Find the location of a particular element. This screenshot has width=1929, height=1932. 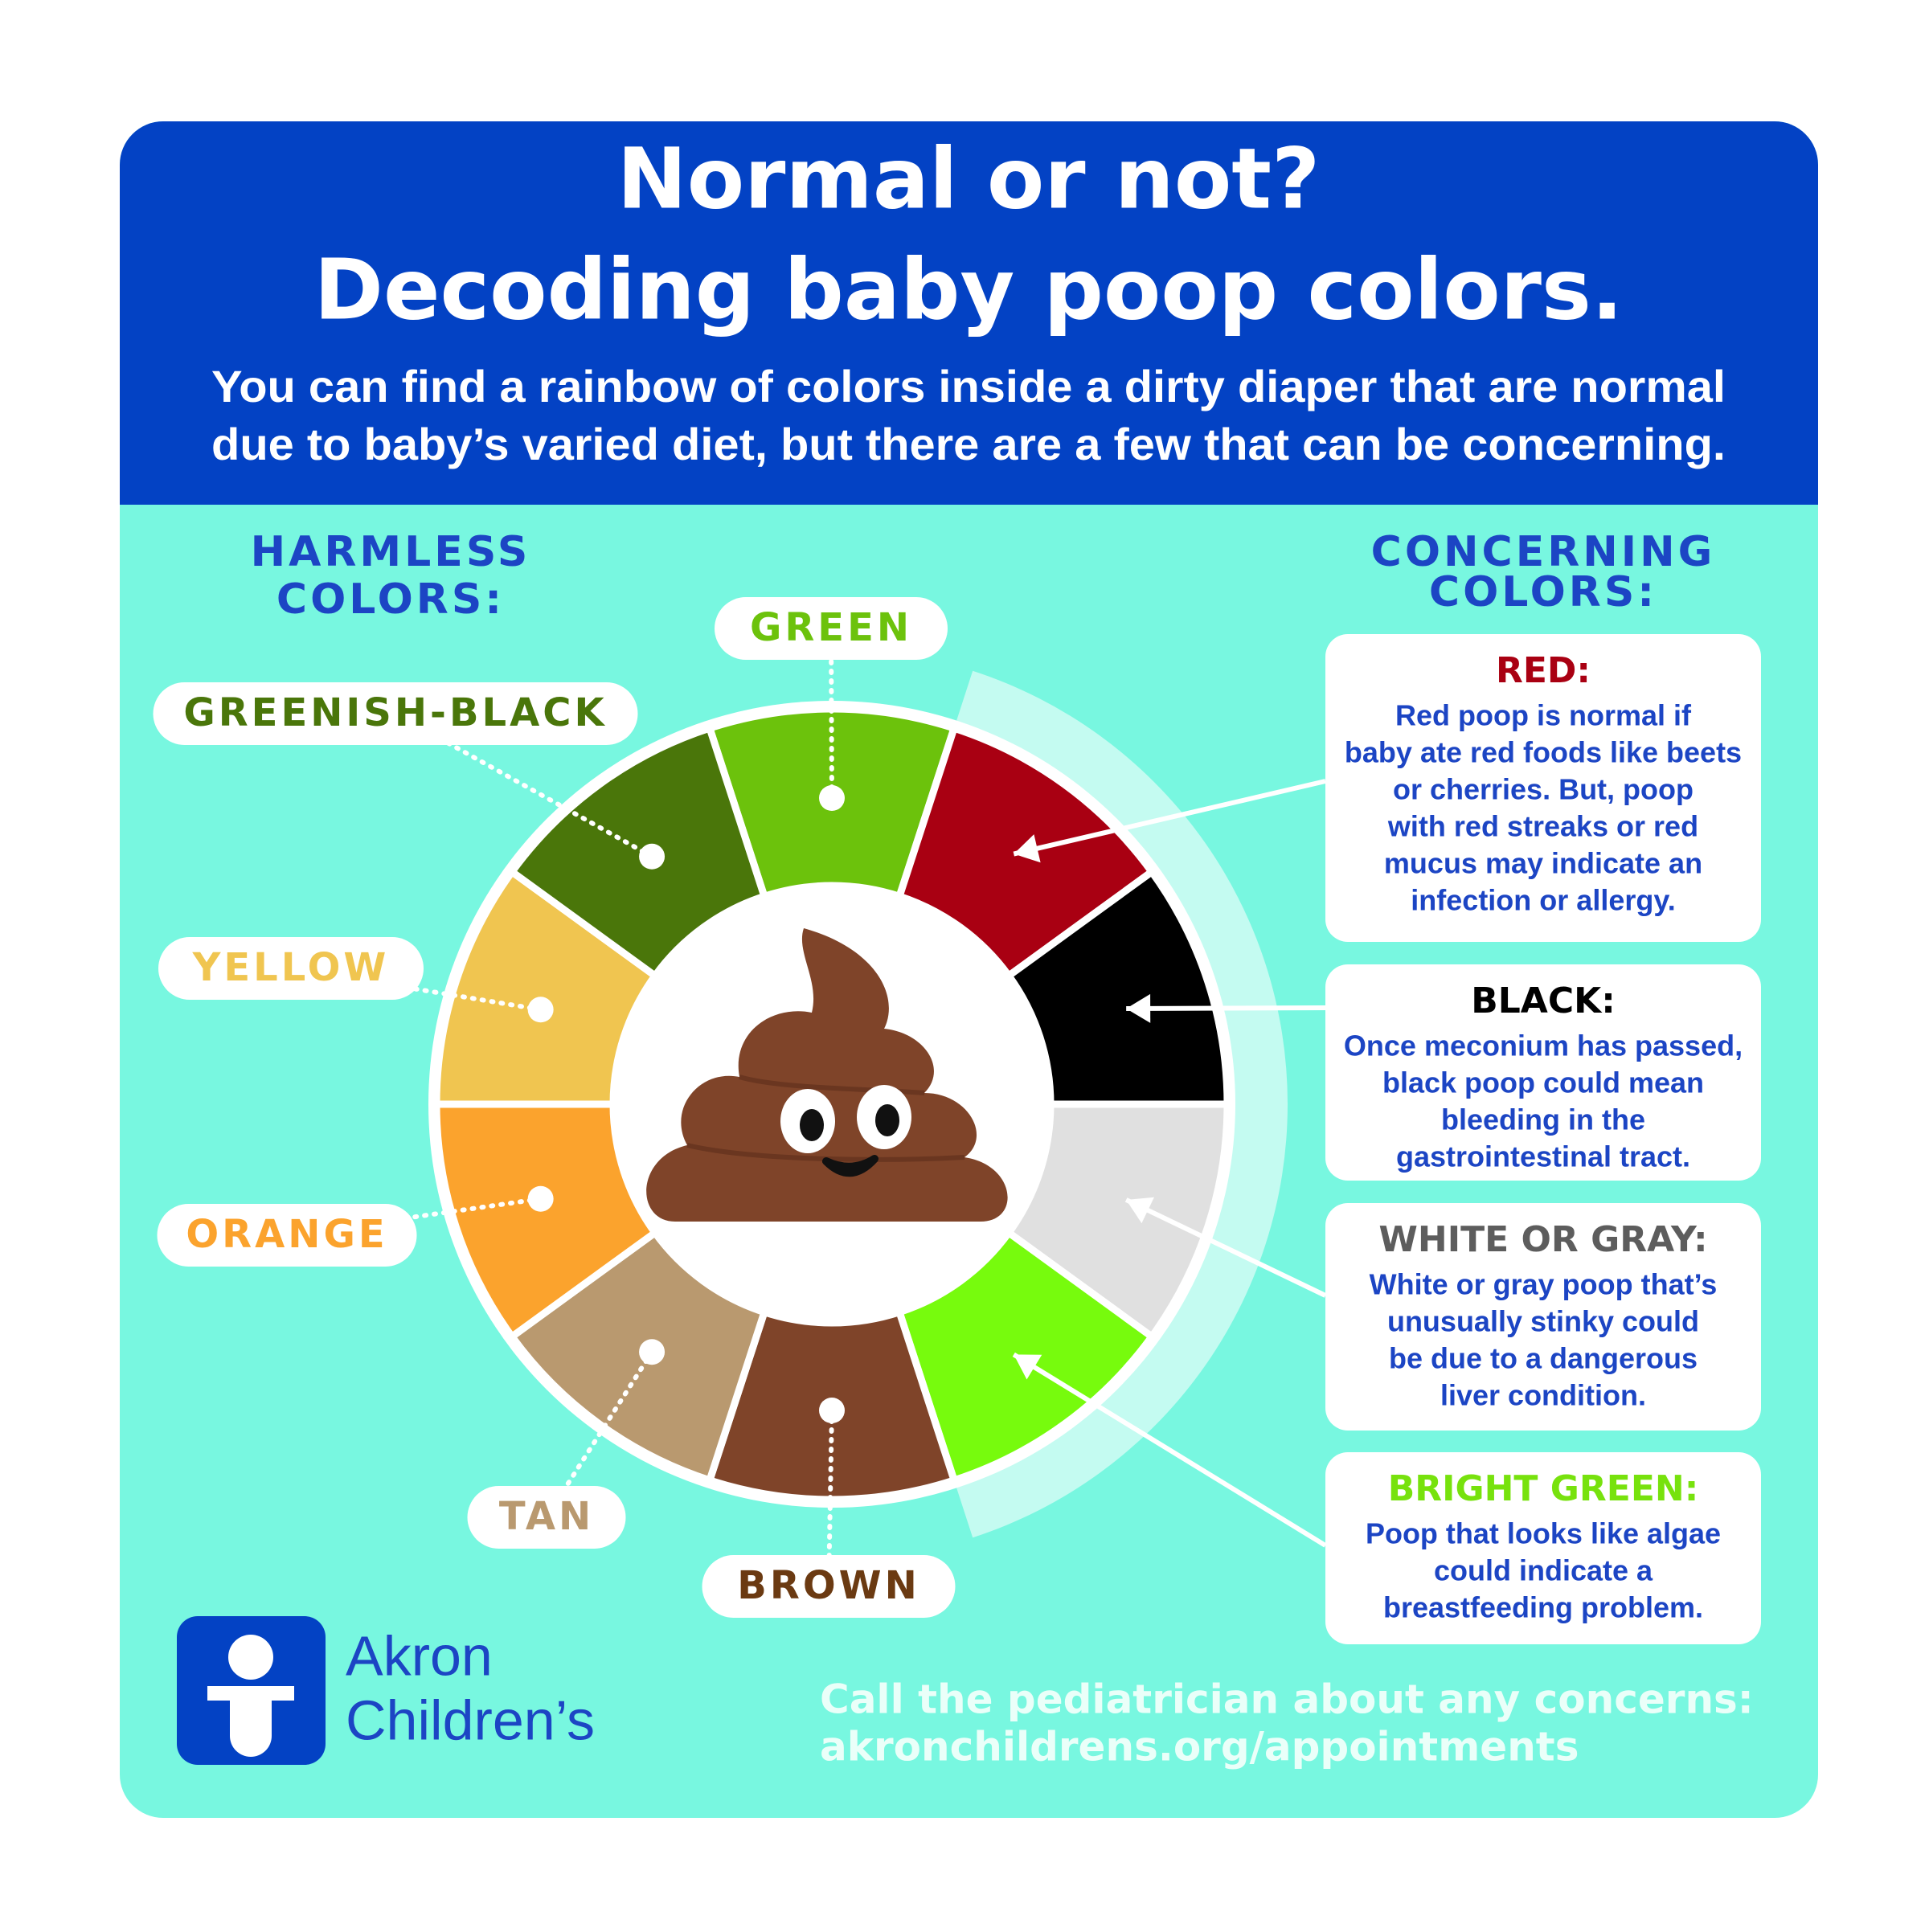

concern-text: or cherries. But, poop is located at coordinates (1543, 789).